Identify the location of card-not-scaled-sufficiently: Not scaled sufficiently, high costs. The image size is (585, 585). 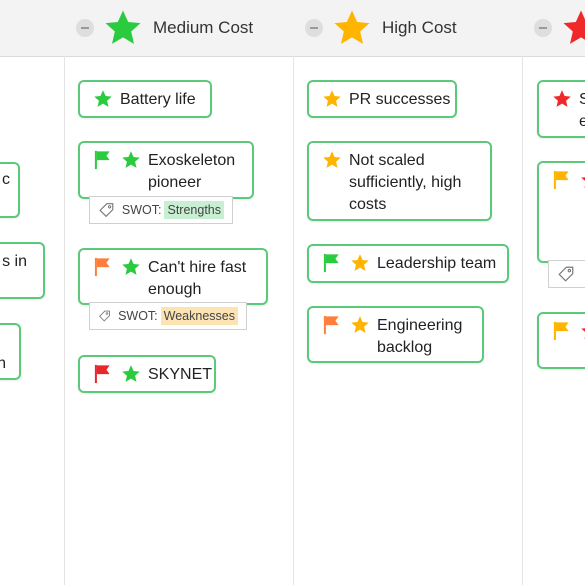
(399, 181).